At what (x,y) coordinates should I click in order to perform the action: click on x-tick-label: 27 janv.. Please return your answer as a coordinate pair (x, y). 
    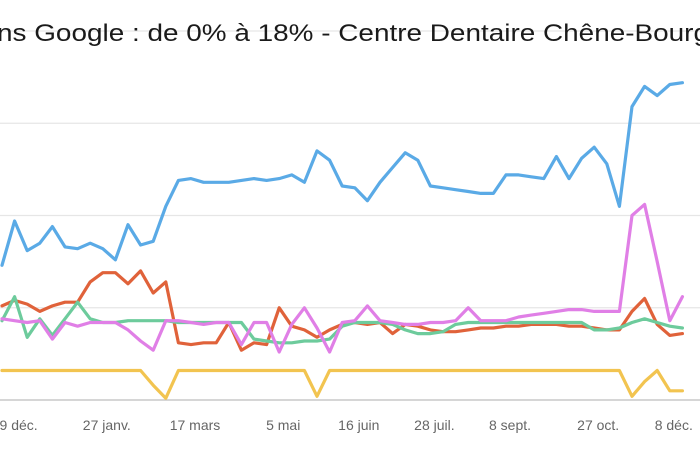
    Looking at the image, I should click on (107, 425).